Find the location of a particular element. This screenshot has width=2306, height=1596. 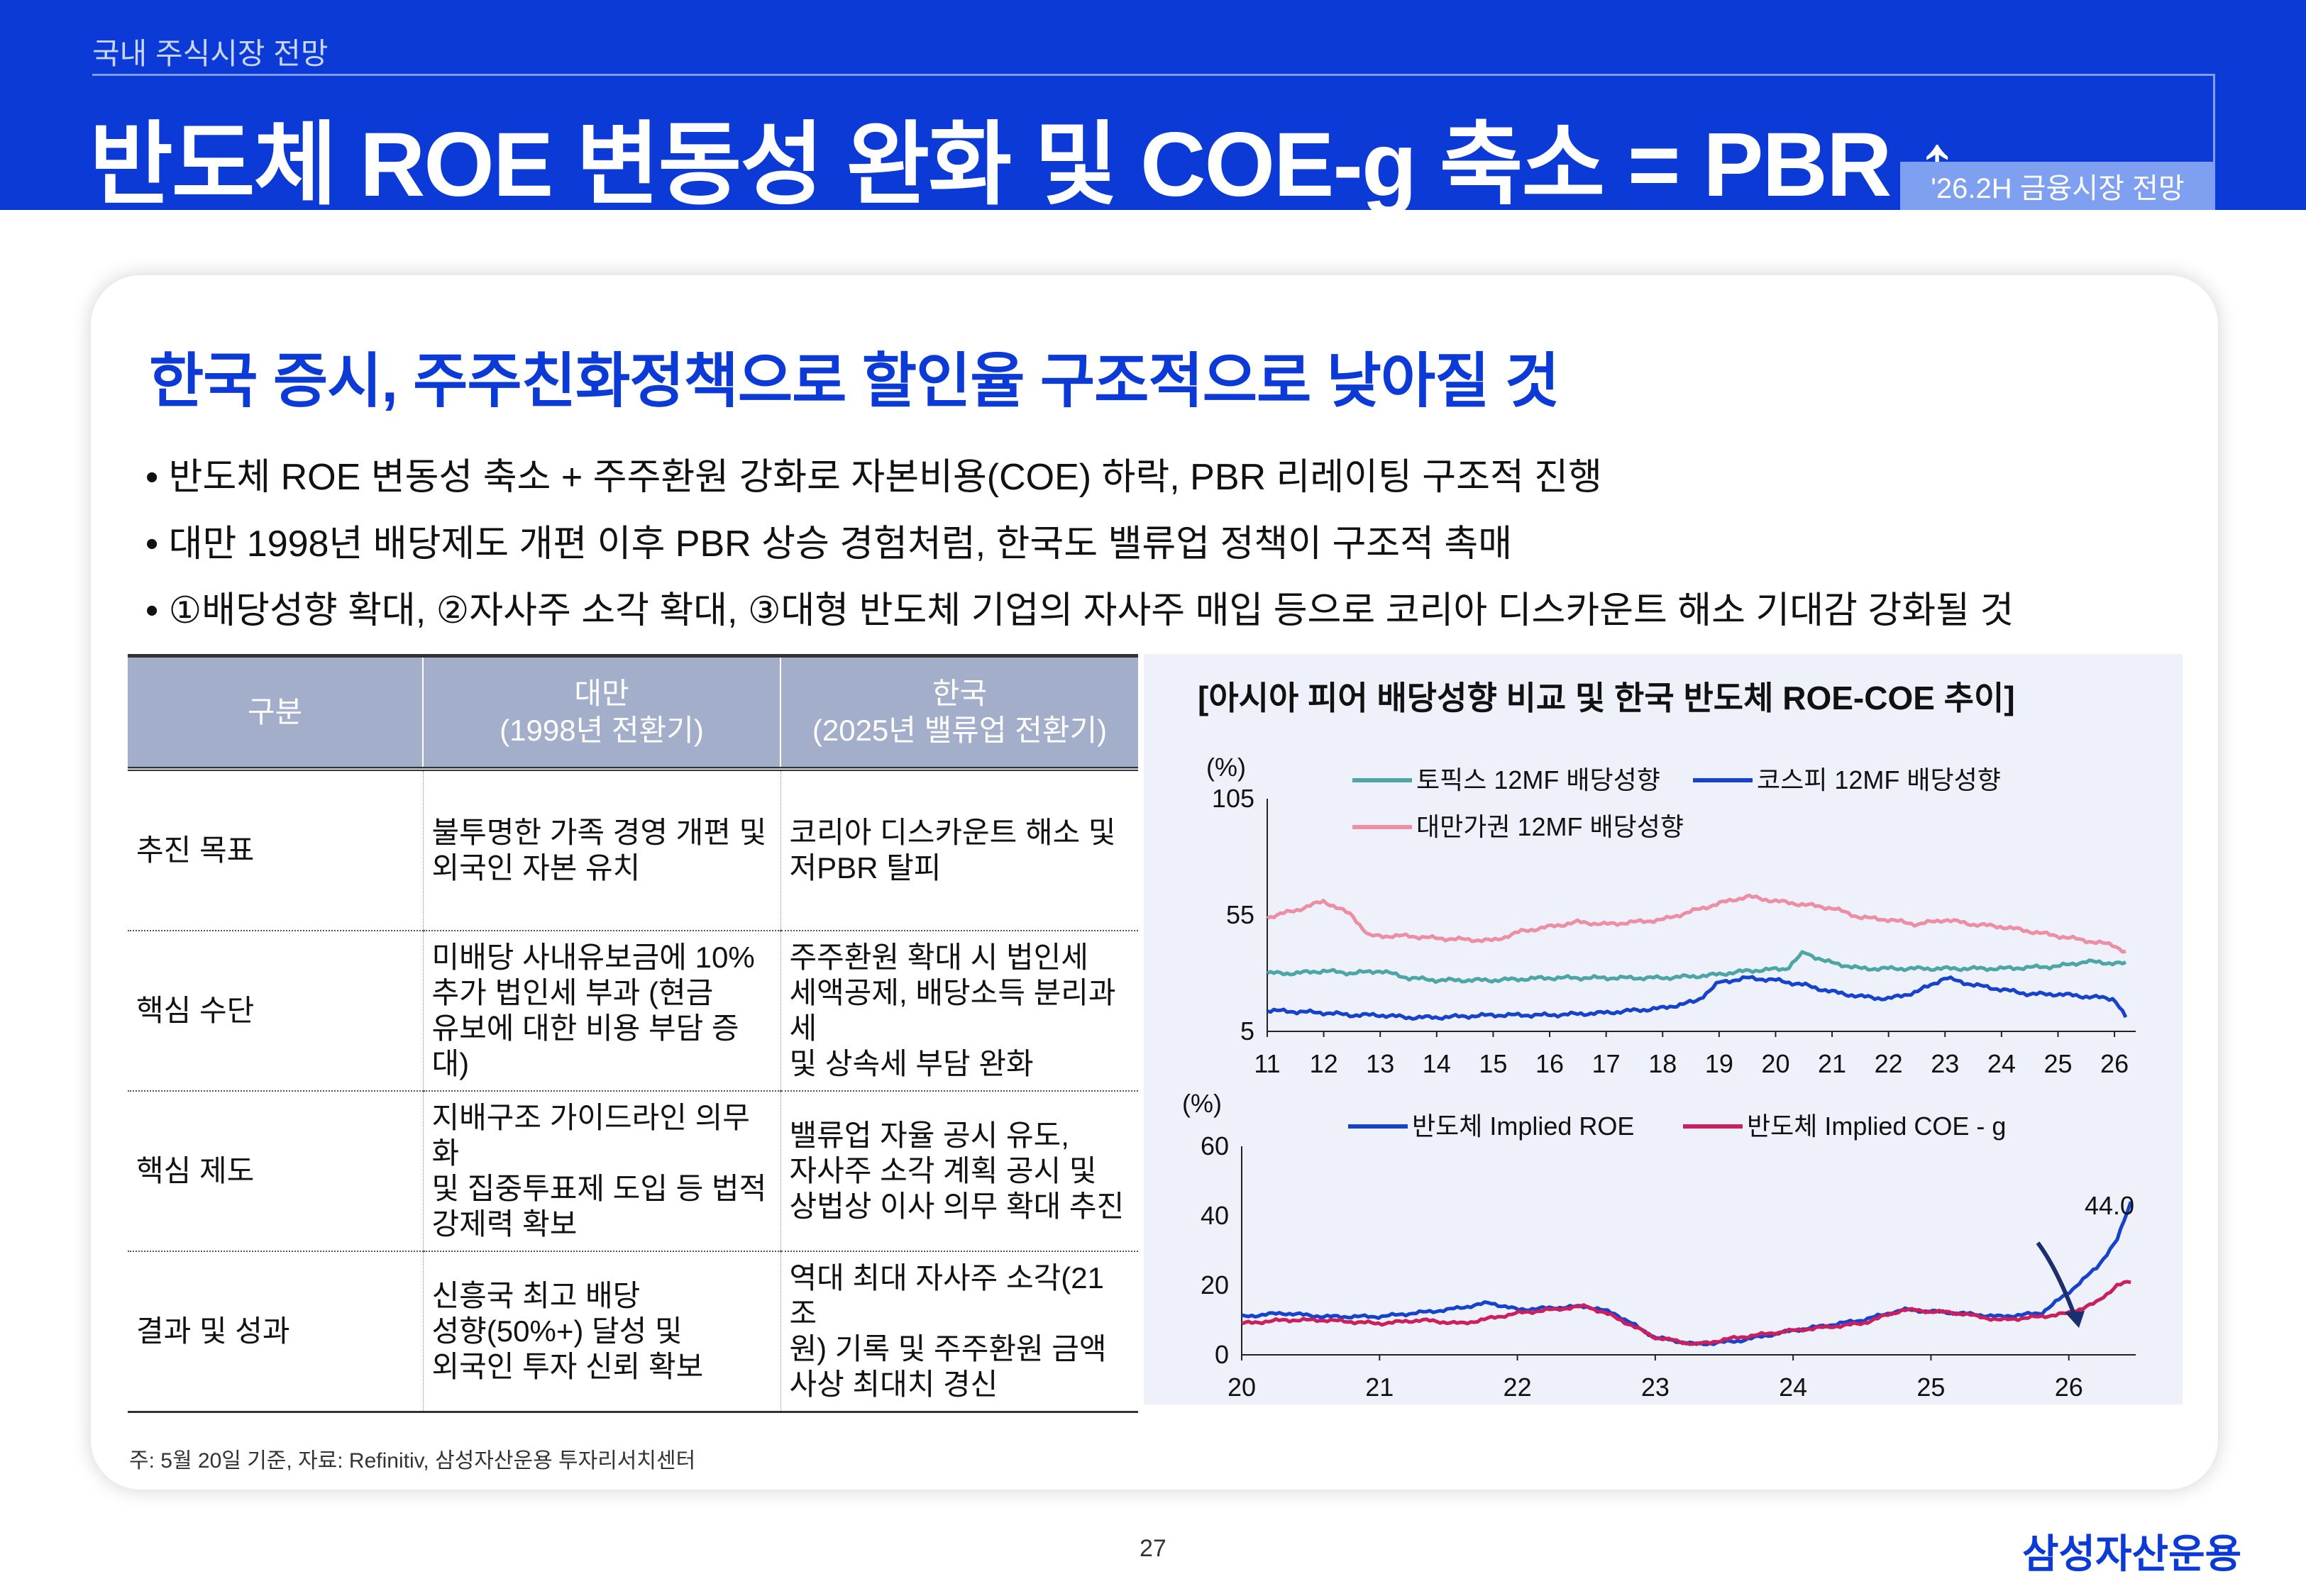

trend-arrow is located at coordinates (2057, 1280).